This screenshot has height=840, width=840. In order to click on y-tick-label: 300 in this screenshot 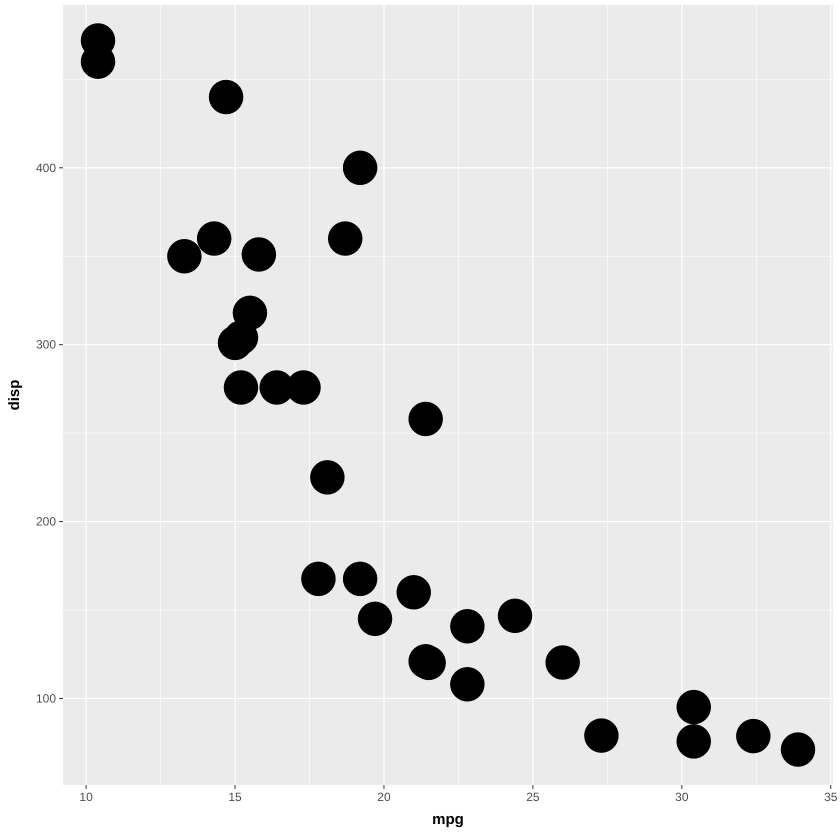, I will do `click(46, 345)`.